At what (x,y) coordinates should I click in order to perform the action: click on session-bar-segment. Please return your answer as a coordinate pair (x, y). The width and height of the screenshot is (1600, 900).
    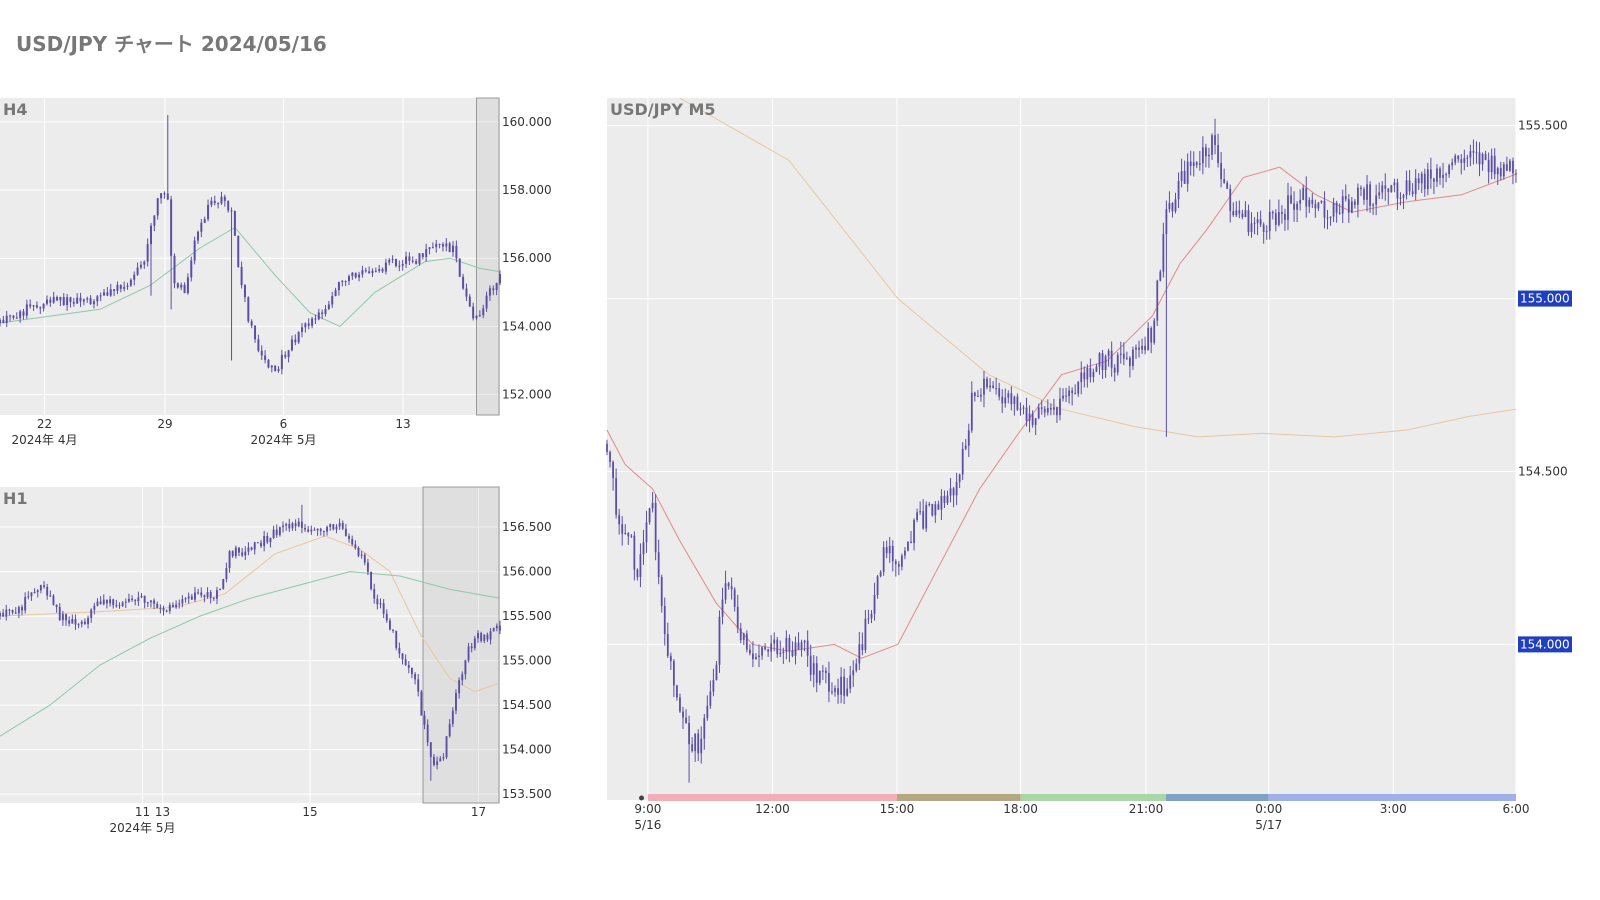
    Looking at the image, I should click on (772, 797).